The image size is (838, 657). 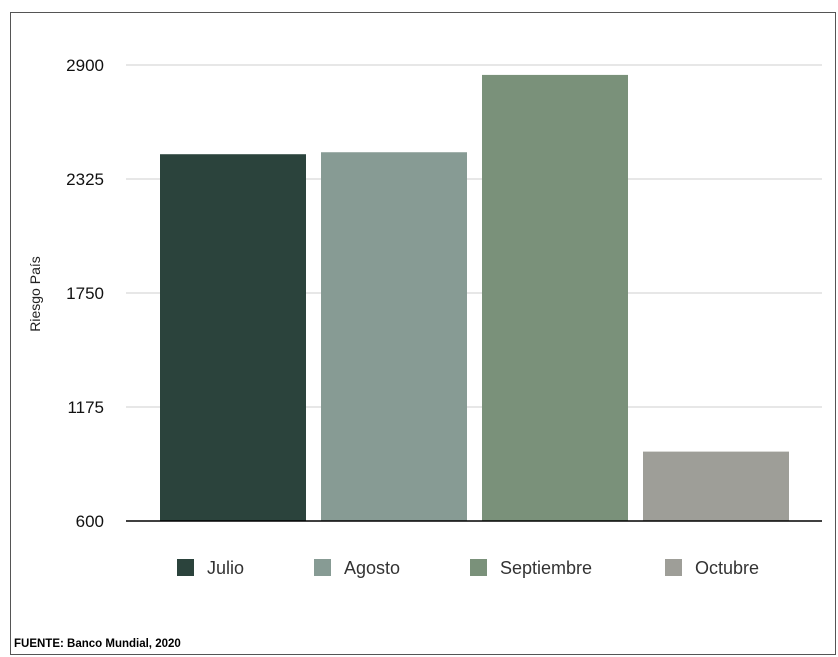 What do you see at coordinates (97, 644) in the screenshot?
I see `source-note: FUENTE: Banco Mundial, 2020` at bounding box center [97, 644].